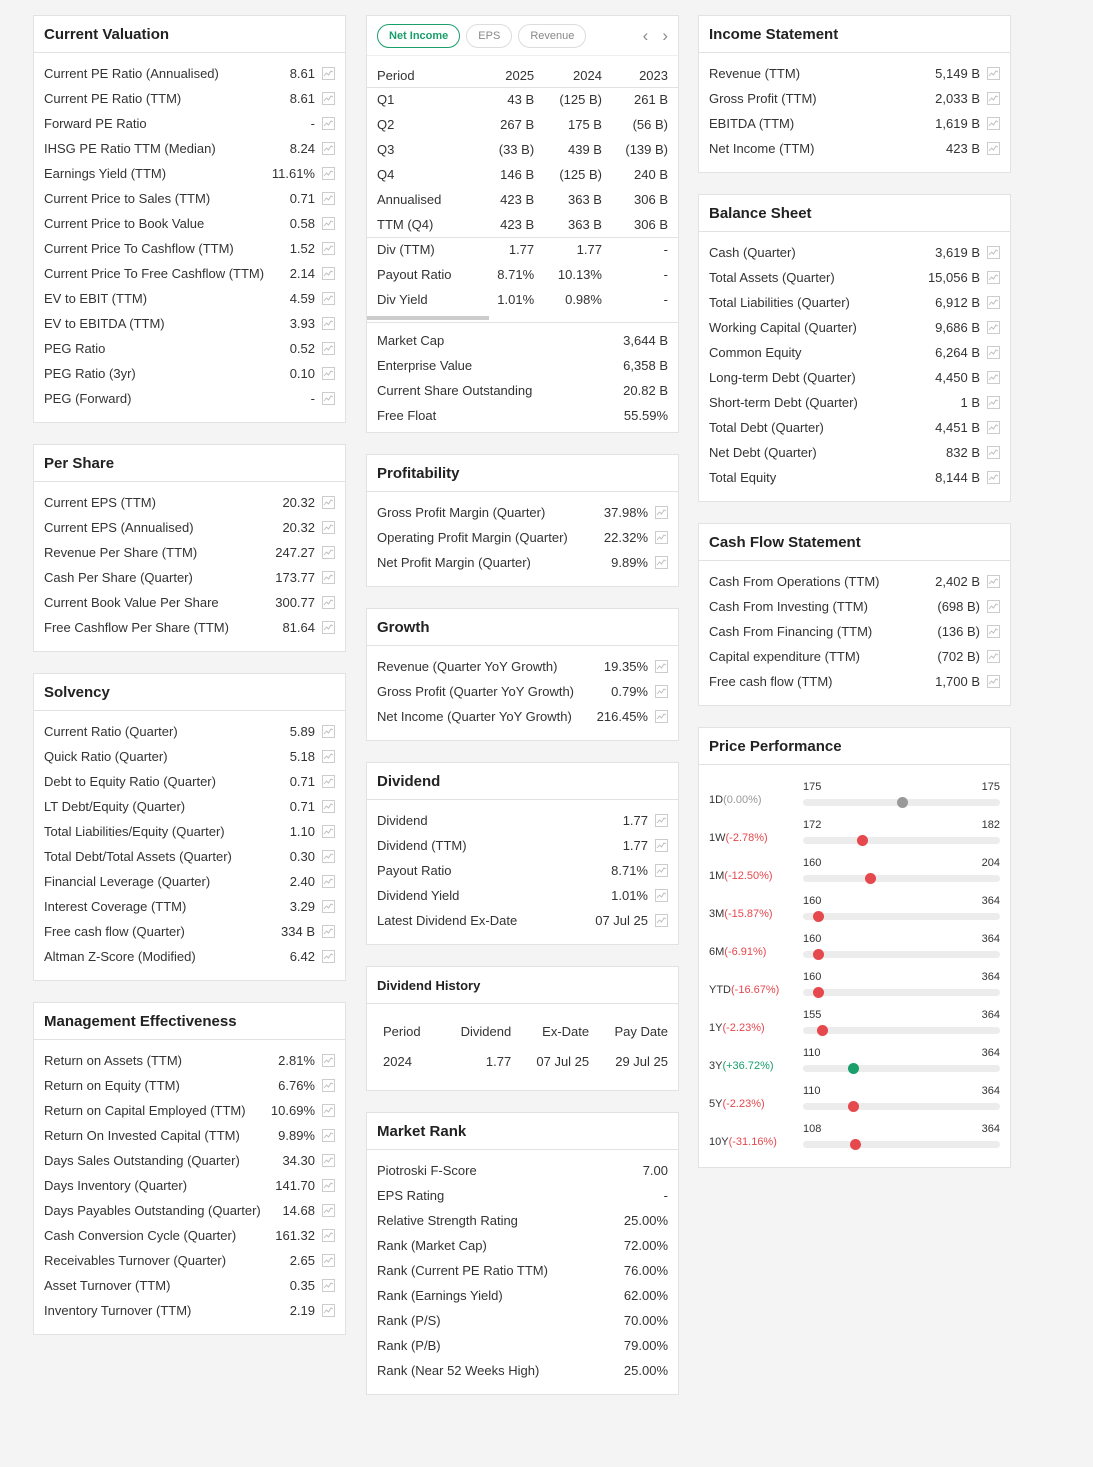 This screenshot has width=1093, height=1467. What do you see at coordinates (812, 1129) in the screenshot?
I see `range-low: 108` at bounding box center [812, 1129].